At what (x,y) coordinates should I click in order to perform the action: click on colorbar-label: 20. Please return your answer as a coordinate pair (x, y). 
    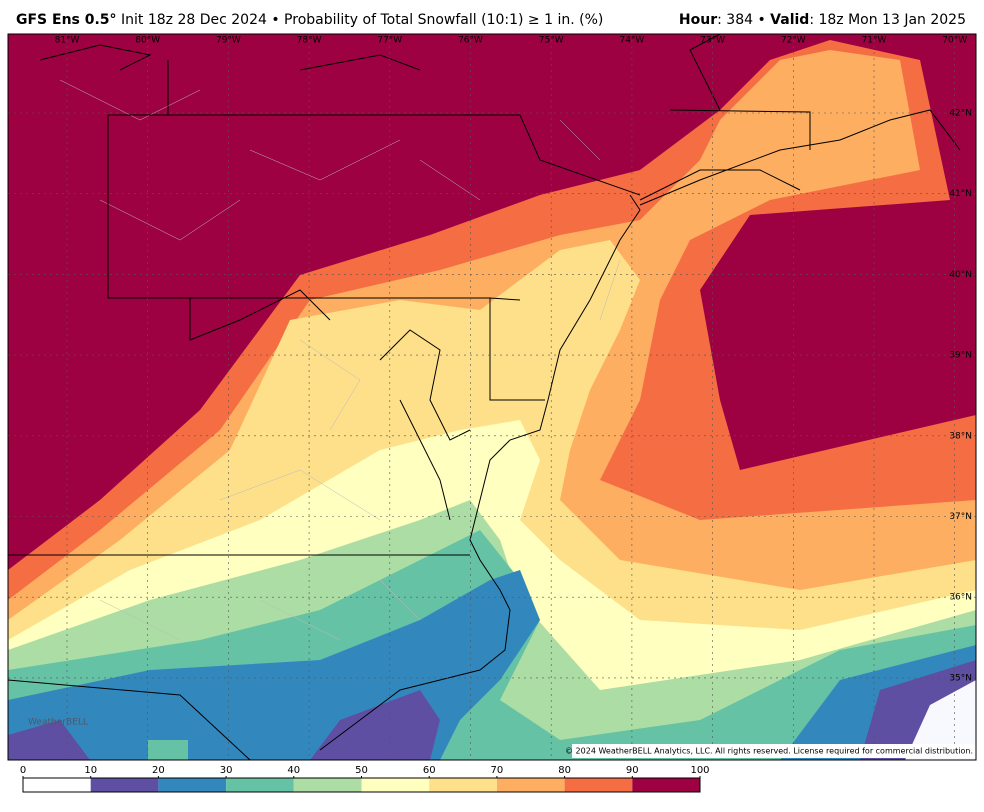
    Looking at the image, I should click on (158, 770).